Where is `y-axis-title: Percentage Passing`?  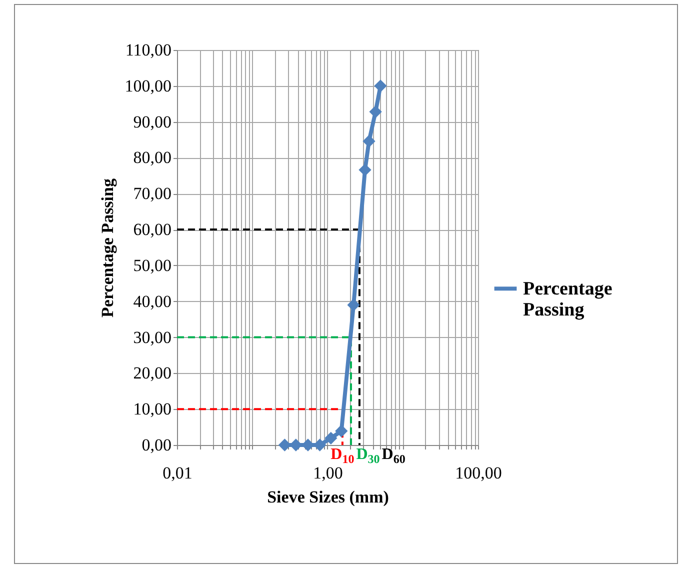
y-axis-title: Percentage Passing is located at coordinates (107, 248).